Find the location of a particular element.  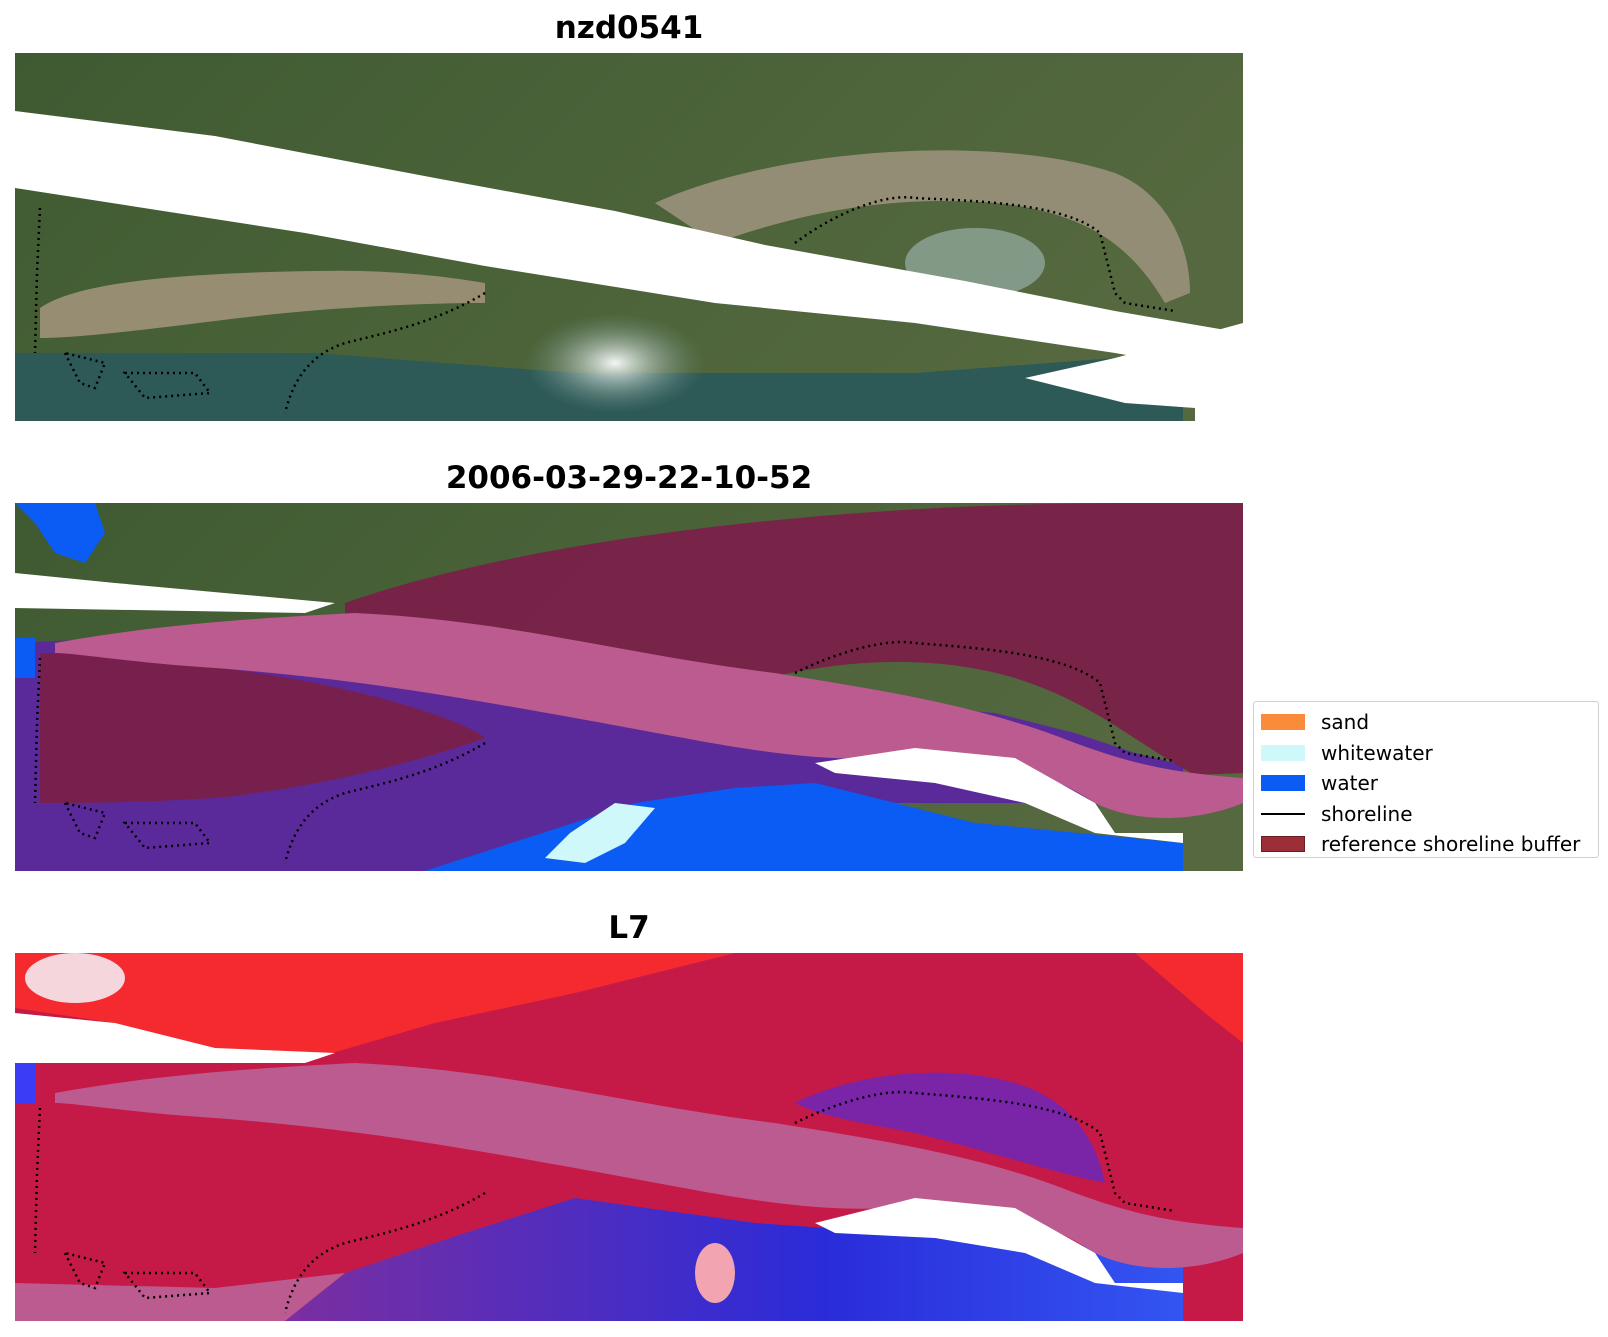

legend-swatch-water is located at coordinates (1283, 783).